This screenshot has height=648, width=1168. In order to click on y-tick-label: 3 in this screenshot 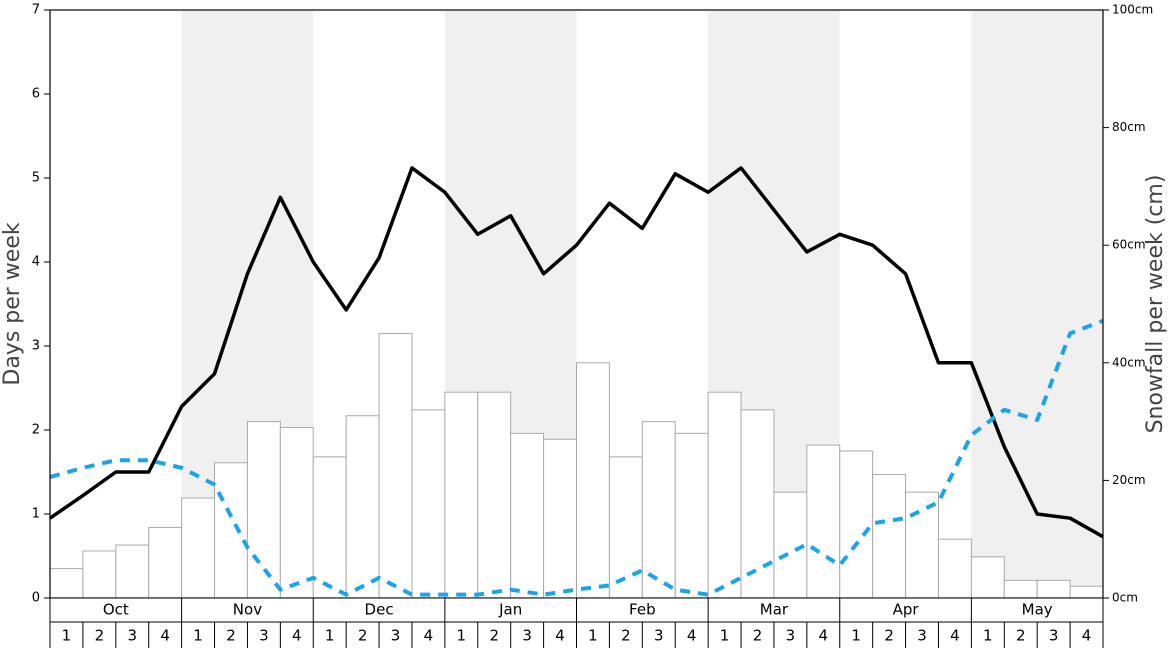, I will do `click(36, 346)`.